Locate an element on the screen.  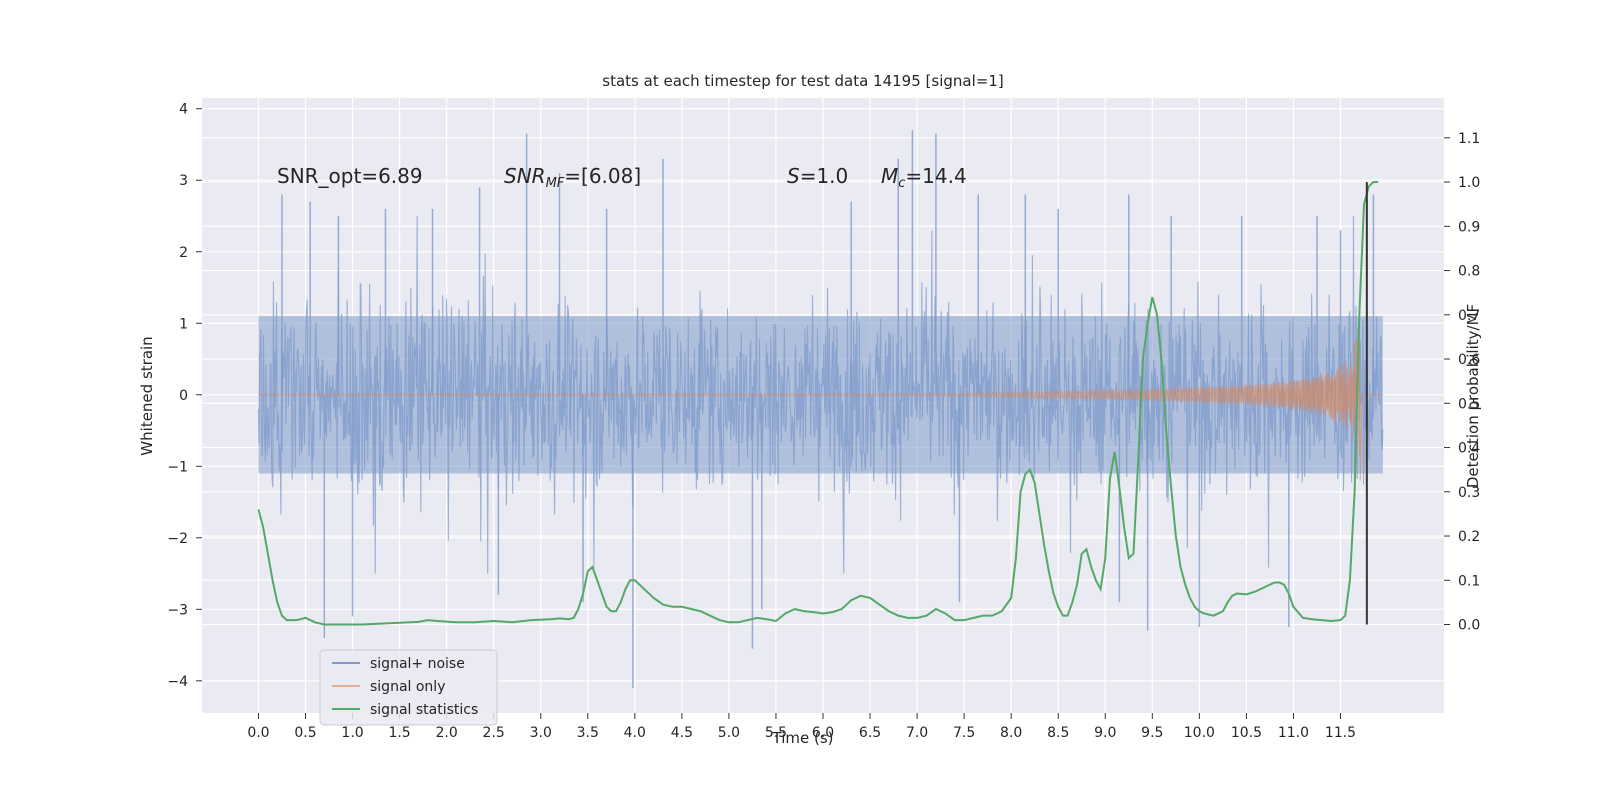
y-right-tick-label: 0.7 is located at coordinates (1469, 316).